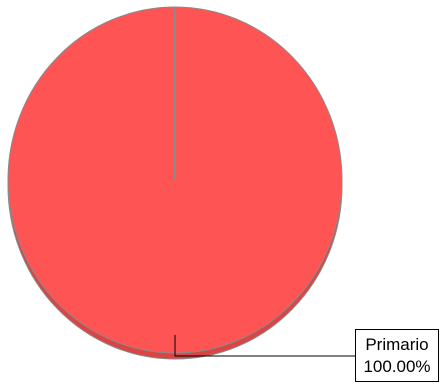  I want to click on slice-percent-primario: 100.00%, so click(397, 366).